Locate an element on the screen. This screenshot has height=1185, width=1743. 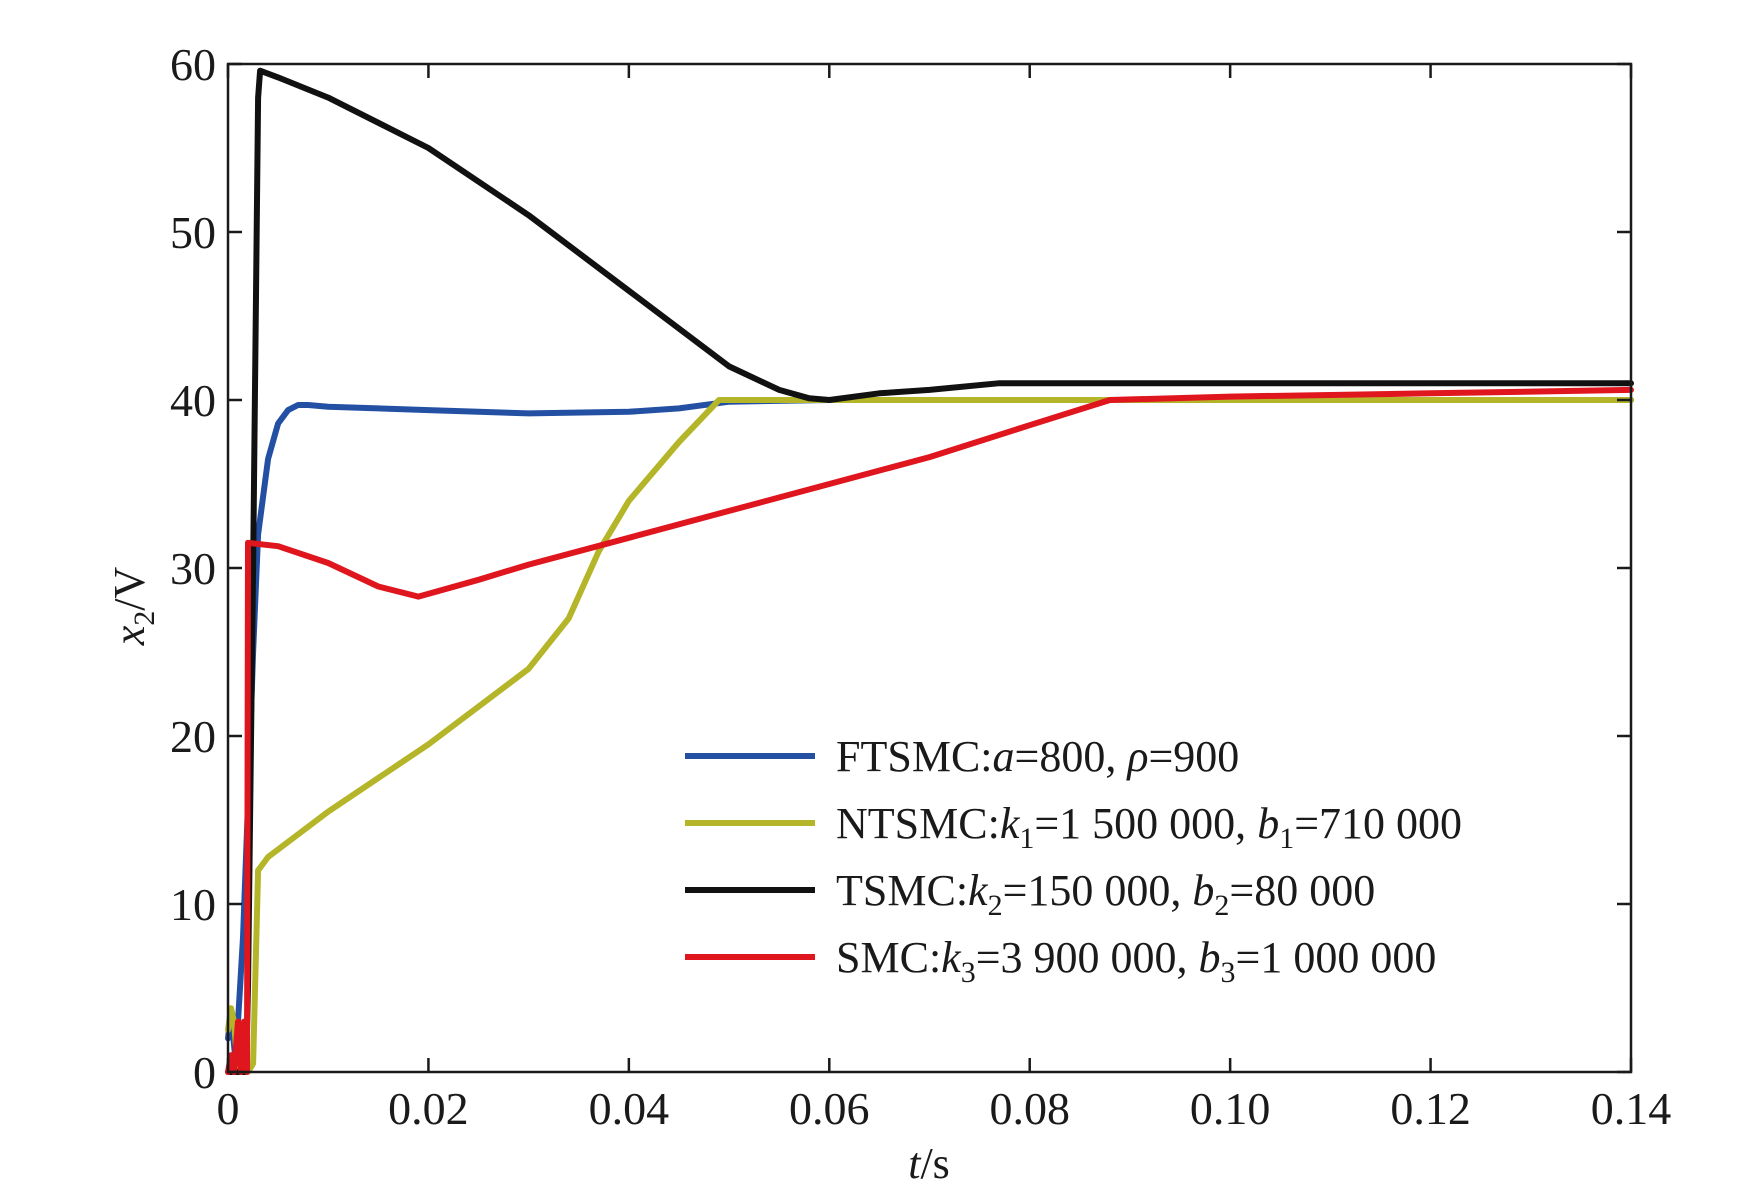
x-tick-label: 0.14 is located at coordinates (1631, 1108).